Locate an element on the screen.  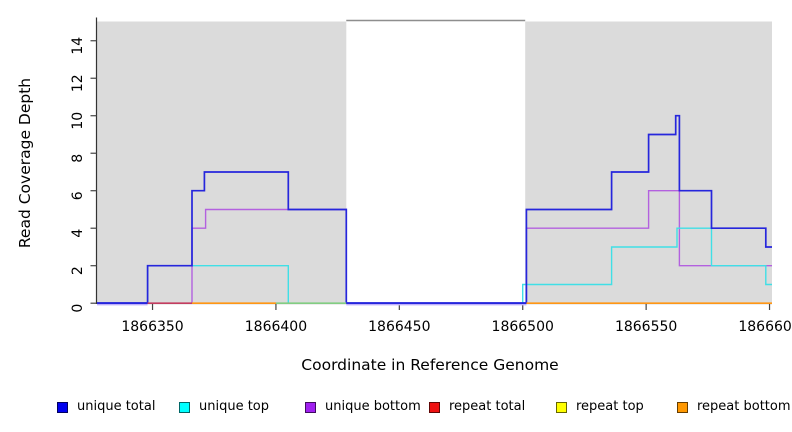
y-tick-label: 10 is located at coordinates (78, 121).